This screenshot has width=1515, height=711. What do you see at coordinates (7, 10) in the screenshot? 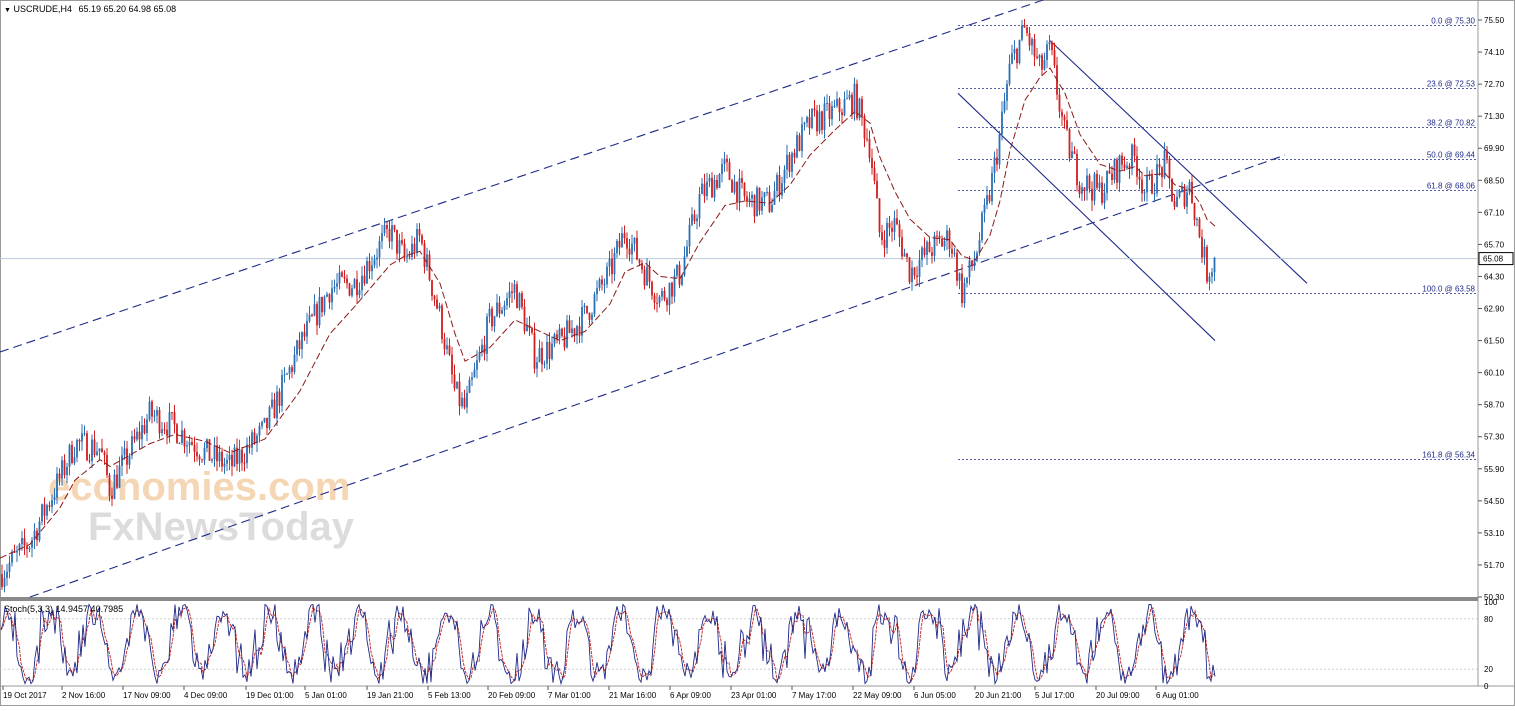
I see `dropdown-triangle-icon: ▼` at bounding box center [7, 10].